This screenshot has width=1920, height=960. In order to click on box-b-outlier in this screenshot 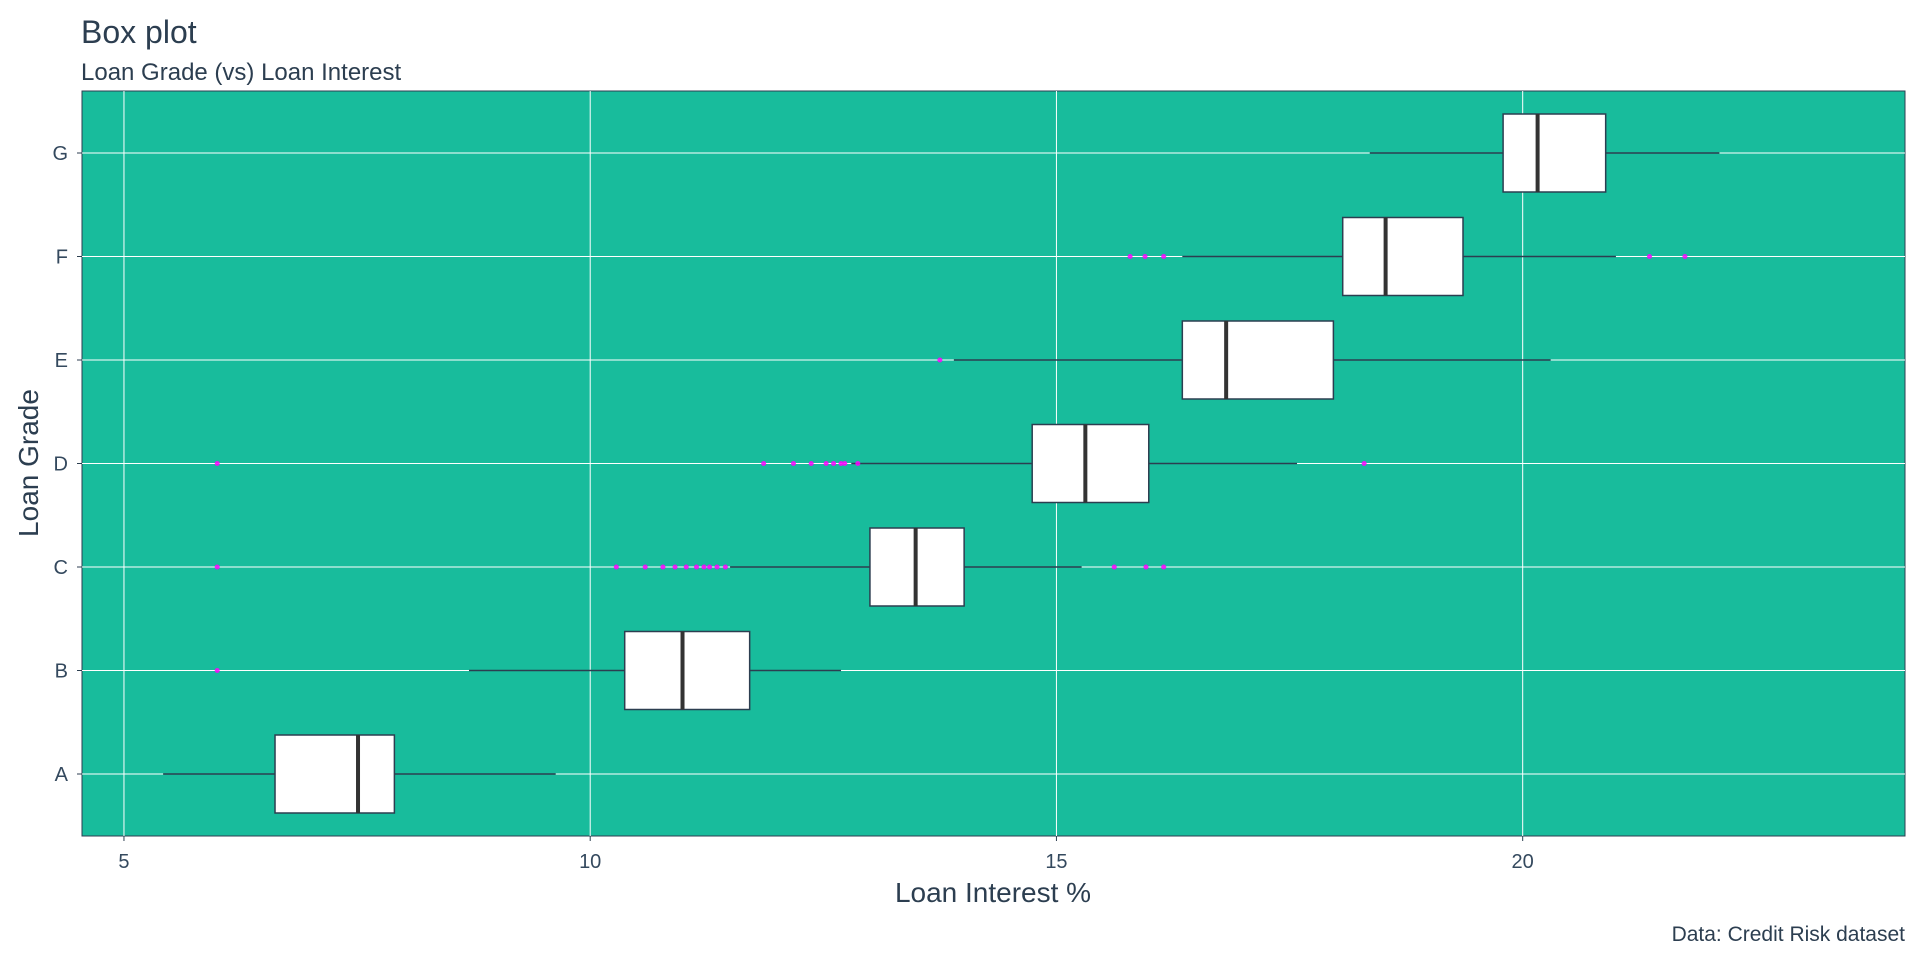, I will do `click(217, 670)`.